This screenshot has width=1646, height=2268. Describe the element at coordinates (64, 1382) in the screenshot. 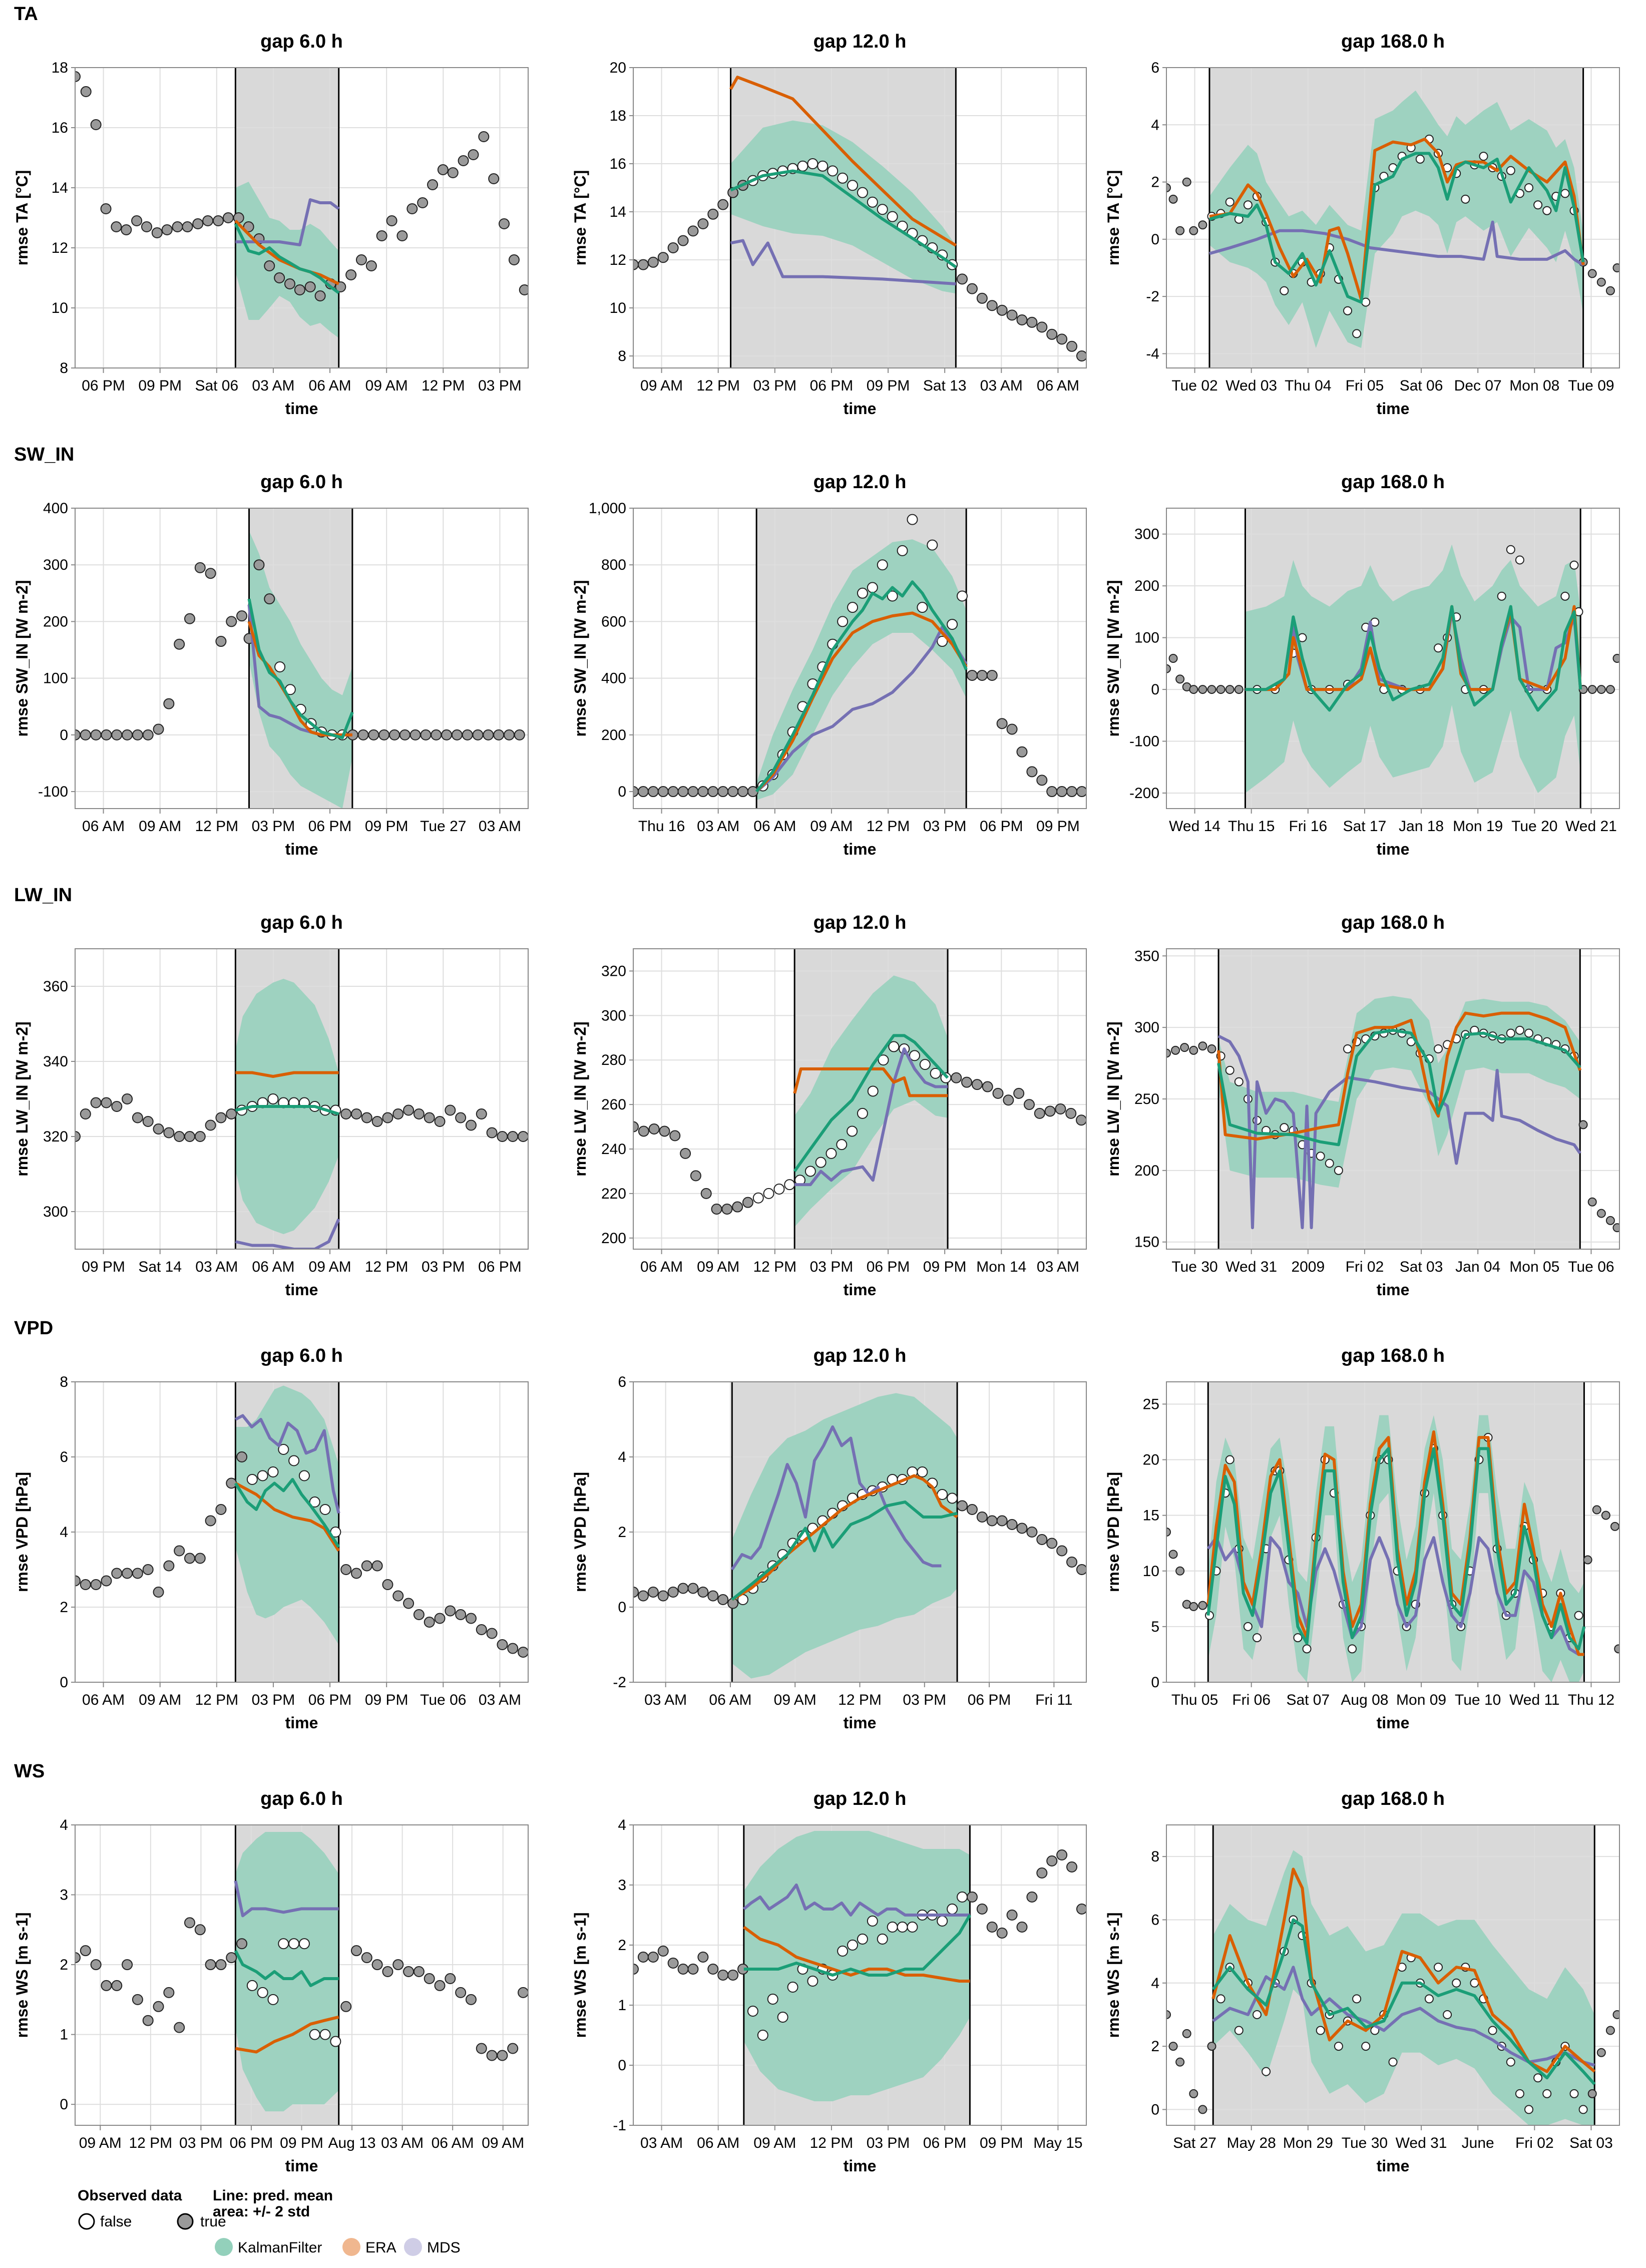

I see `y-tick-label: 8` at that location.